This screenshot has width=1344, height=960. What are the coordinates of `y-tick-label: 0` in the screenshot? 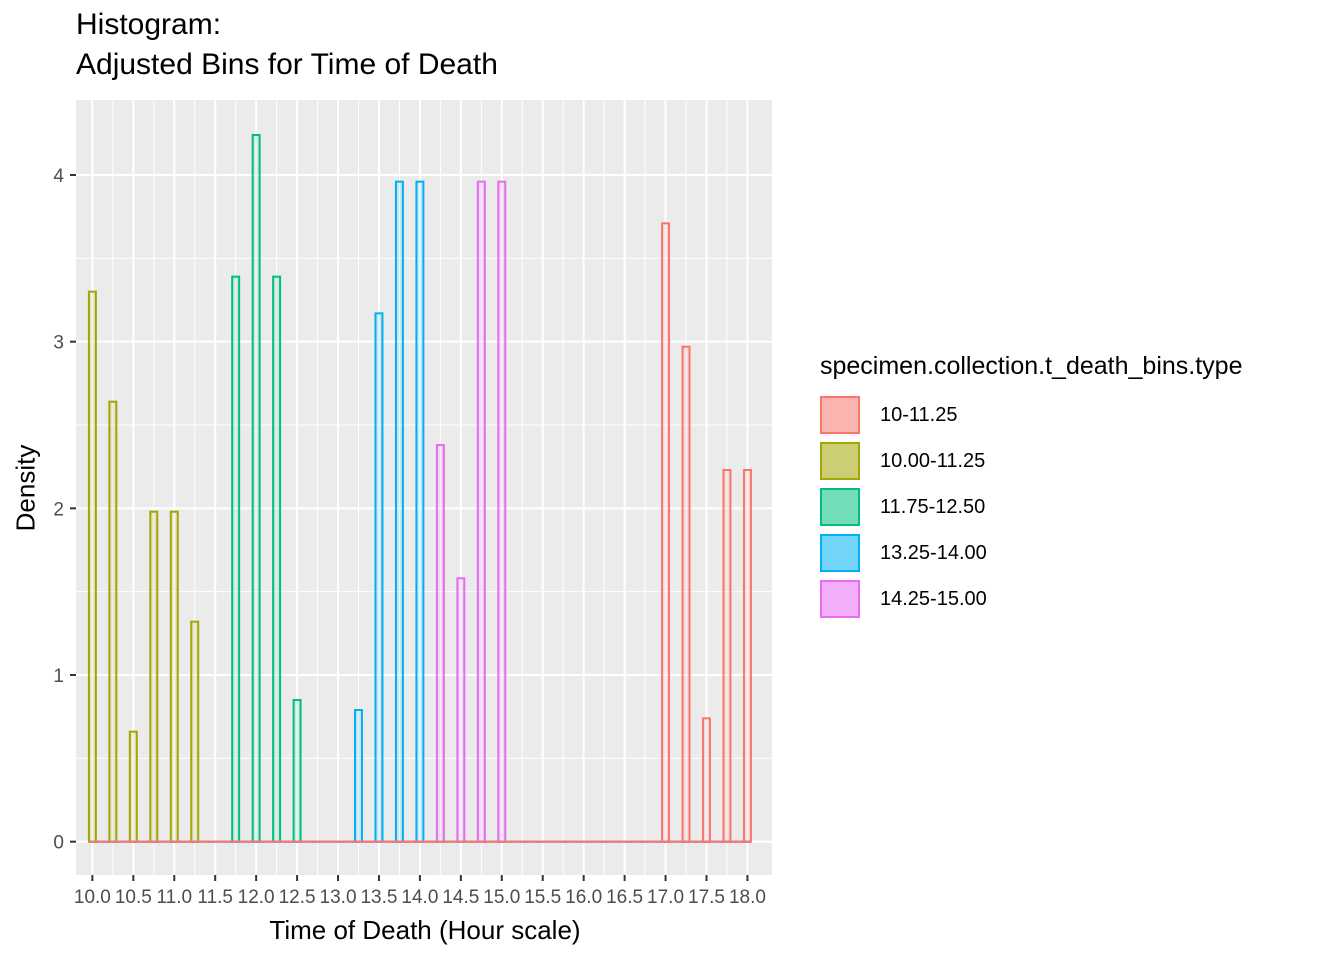 It's located at (58, 843).